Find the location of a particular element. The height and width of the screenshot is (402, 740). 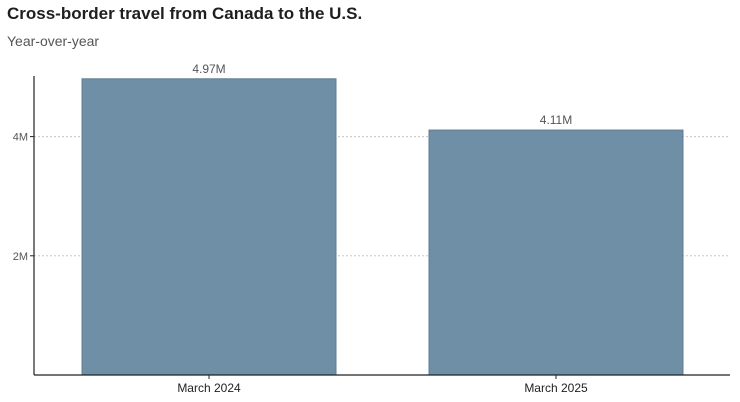

x-tick-label-1: March 2025 is located at coordinates (556, 388).